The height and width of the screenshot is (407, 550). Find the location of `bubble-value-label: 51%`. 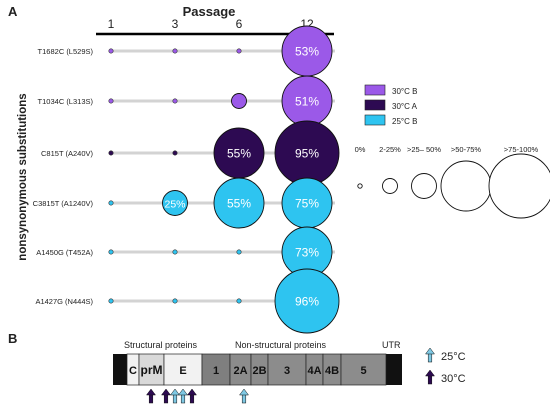

bubble-value-label: 51% is located at coordinates (307, 102).